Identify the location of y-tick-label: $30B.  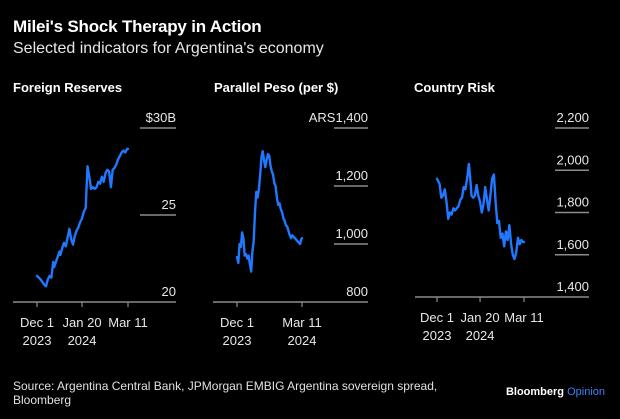
(161, 117).